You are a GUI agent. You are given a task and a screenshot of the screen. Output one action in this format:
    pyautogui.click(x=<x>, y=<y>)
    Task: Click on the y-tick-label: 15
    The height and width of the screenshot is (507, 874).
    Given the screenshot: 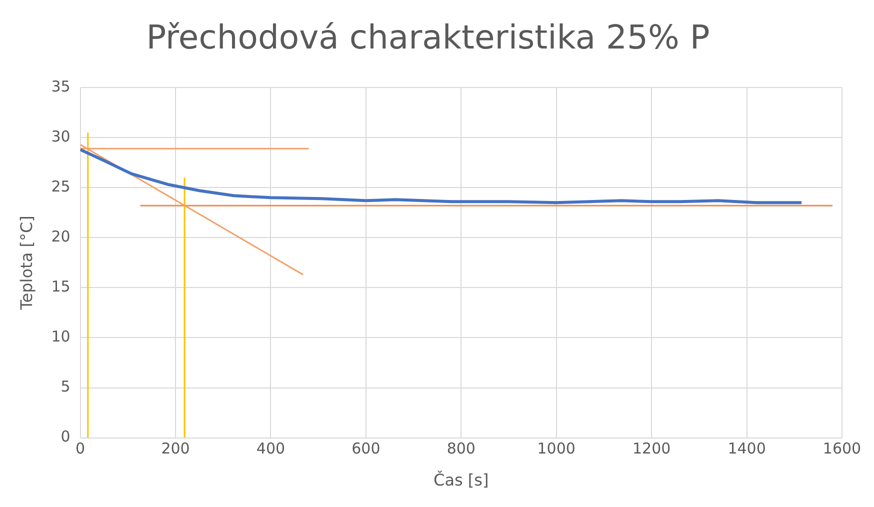 What is the action you would take?
    pyautogui.click(x=60, y=287)
    